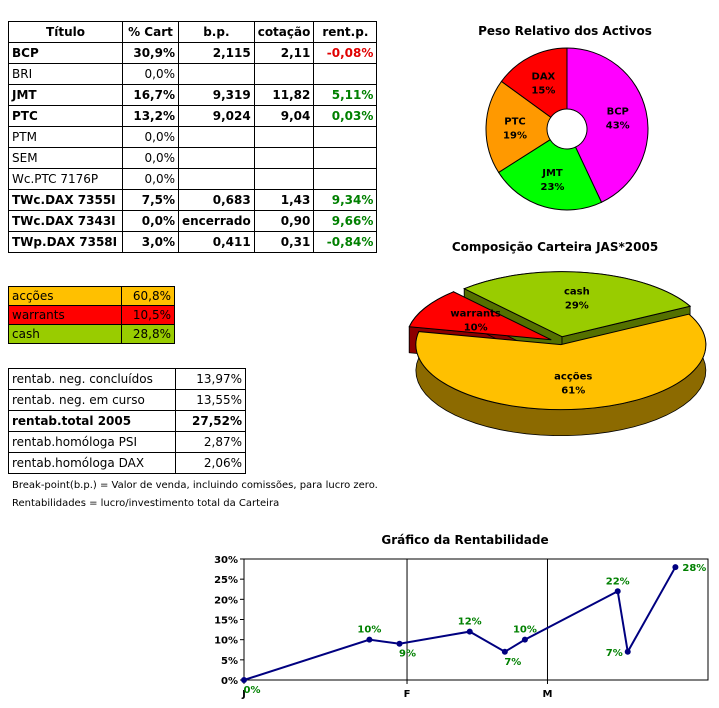  What do you see at coordinates (607, 125) in the screenshot?
I see `doughnut-slice-bcp` at bounding box center [607, 125].